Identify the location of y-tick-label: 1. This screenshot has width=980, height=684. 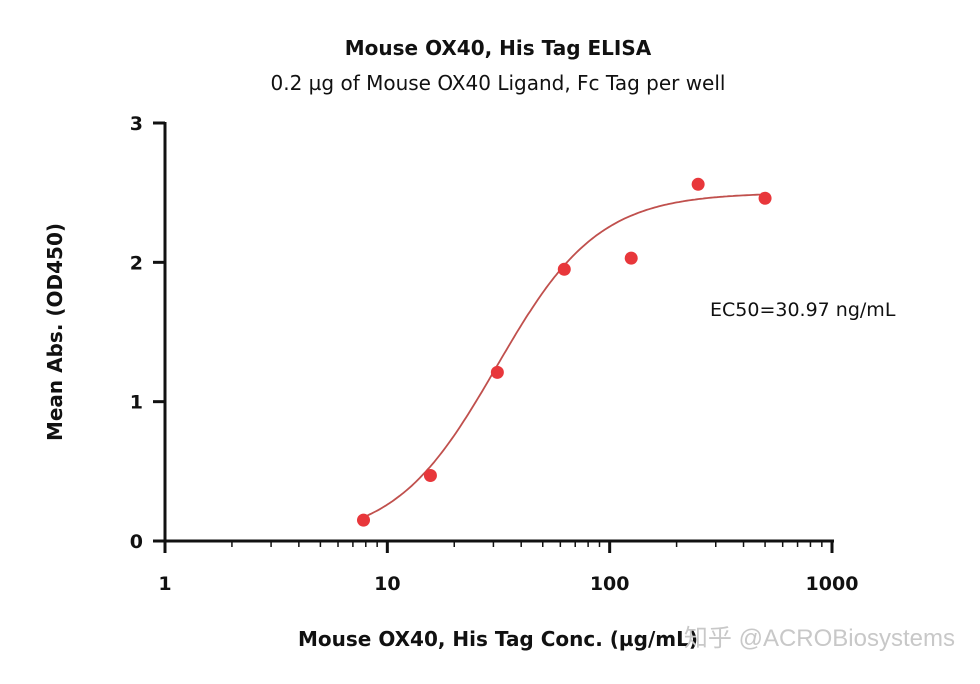
(136, 403).